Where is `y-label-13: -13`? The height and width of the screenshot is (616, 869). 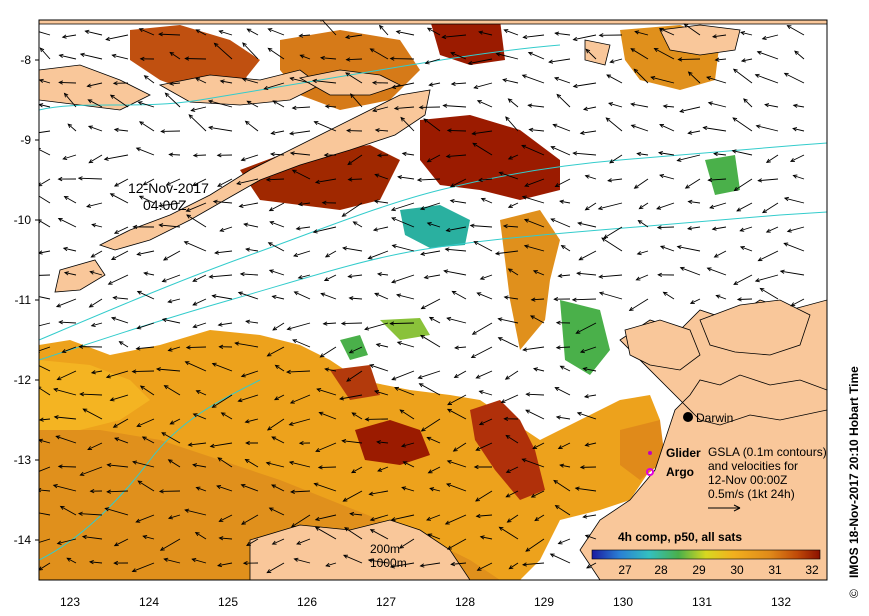 y-label-13: -13 is located at coordinates (23, 460).